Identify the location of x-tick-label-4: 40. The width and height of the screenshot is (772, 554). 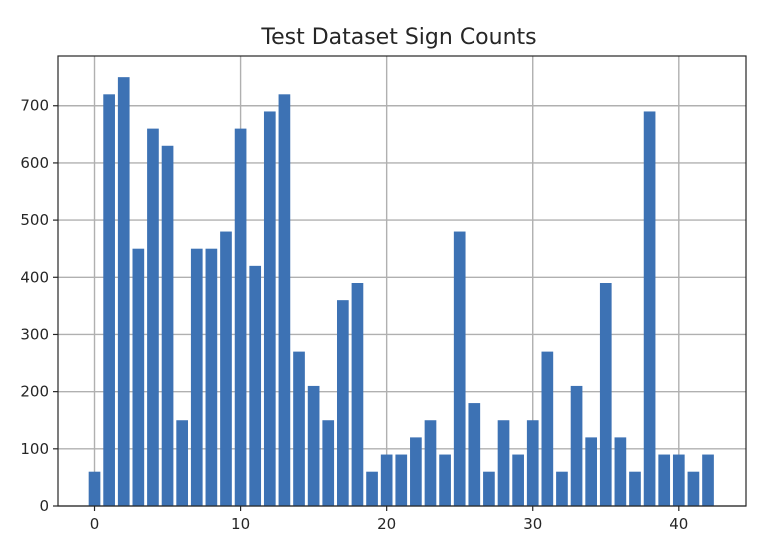
(678, 524).